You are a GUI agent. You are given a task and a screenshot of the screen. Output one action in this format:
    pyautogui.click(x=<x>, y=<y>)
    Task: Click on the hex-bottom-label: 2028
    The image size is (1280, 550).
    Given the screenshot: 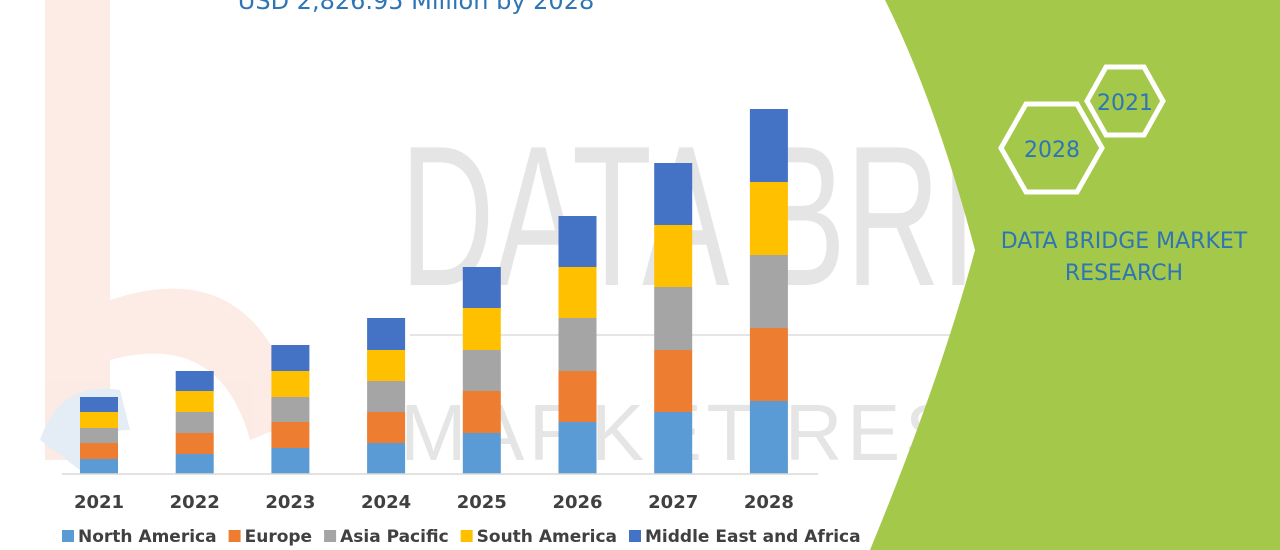 What is the action you would take?
    pyautogui.click(x=1052, y=150)
    